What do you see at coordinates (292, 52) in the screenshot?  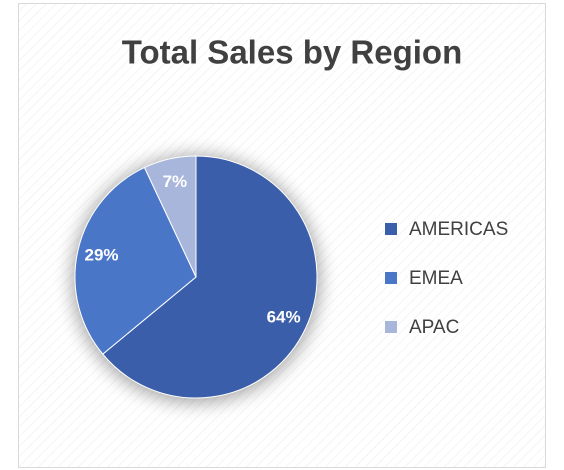 I see `chart-title: Total Sales by Region` at bounding box center [292, 52].